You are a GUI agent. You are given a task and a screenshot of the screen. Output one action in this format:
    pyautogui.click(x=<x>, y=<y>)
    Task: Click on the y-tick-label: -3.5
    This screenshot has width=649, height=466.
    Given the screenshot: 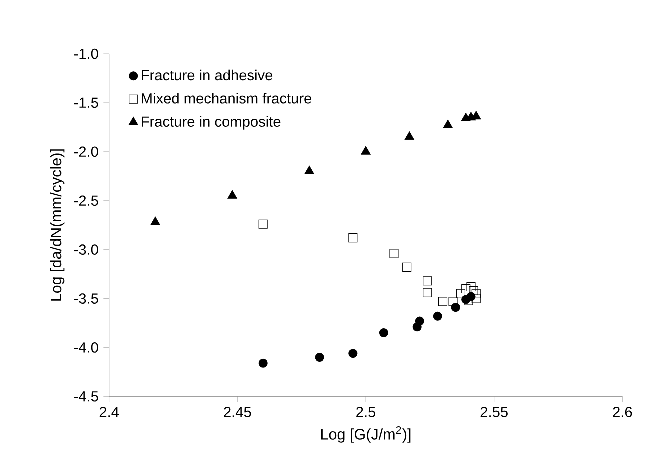 What is the action you would take?
    pyautogui.click(x=86, y=299)
    